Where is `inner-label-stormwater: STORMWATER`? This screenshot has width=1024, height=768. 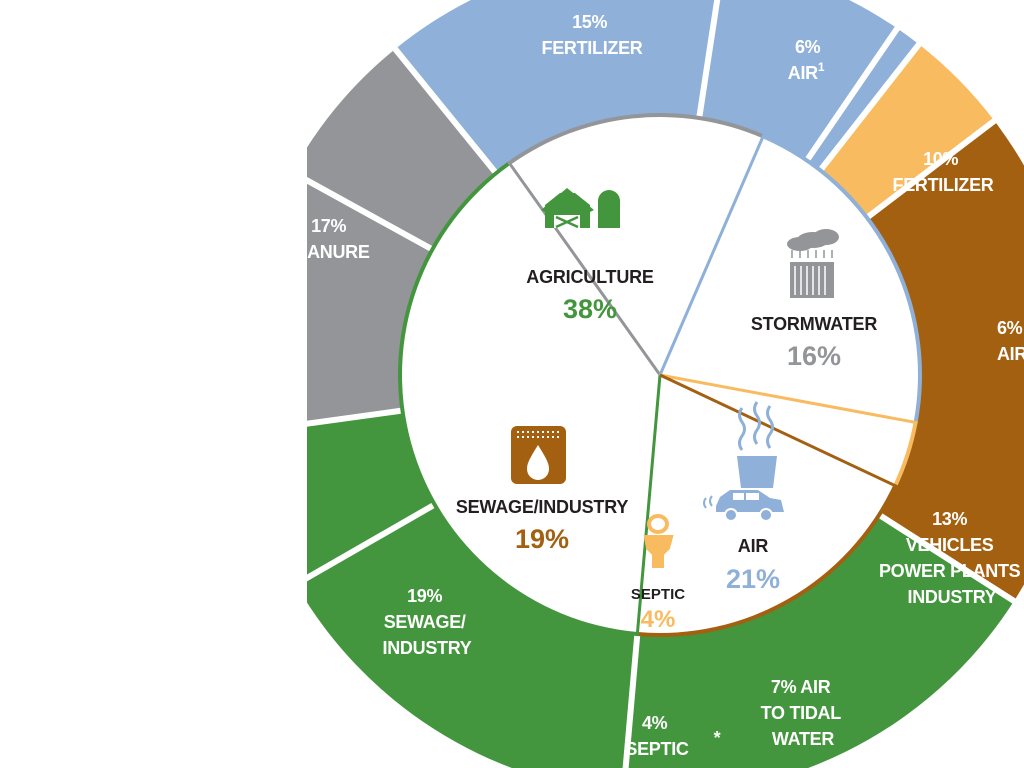 inner-label-stormwater: STORMWATER is located at coordinates (814, 324).